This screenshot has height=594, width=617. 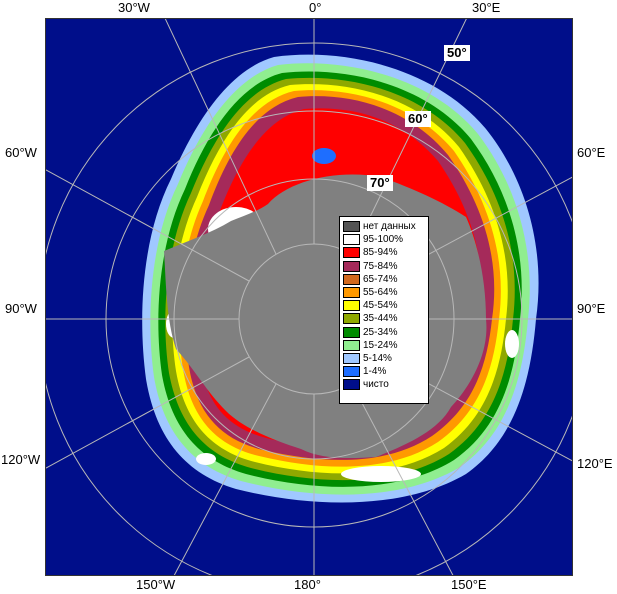 I want to click on legend-item: 1-4%, so click(x=384, y=371).